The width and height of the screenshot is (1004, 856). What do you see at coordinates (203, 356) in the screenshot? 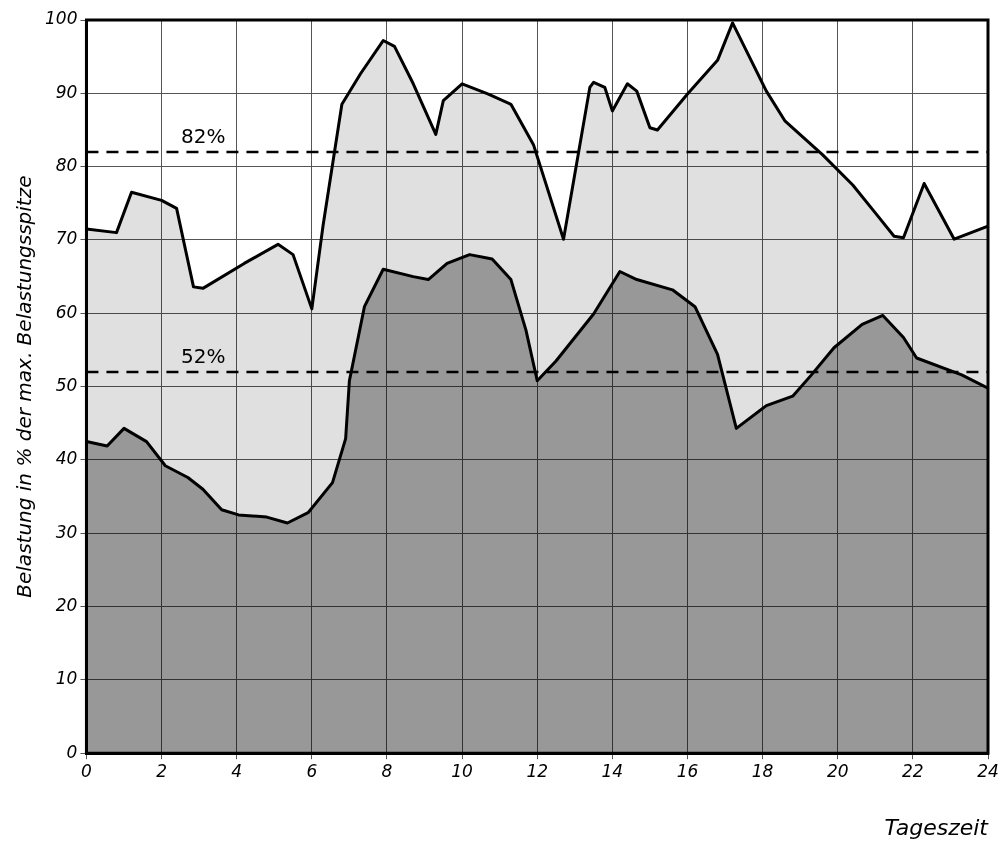
I see `ref-line-label: 52%` at bounding box center [203, 356].